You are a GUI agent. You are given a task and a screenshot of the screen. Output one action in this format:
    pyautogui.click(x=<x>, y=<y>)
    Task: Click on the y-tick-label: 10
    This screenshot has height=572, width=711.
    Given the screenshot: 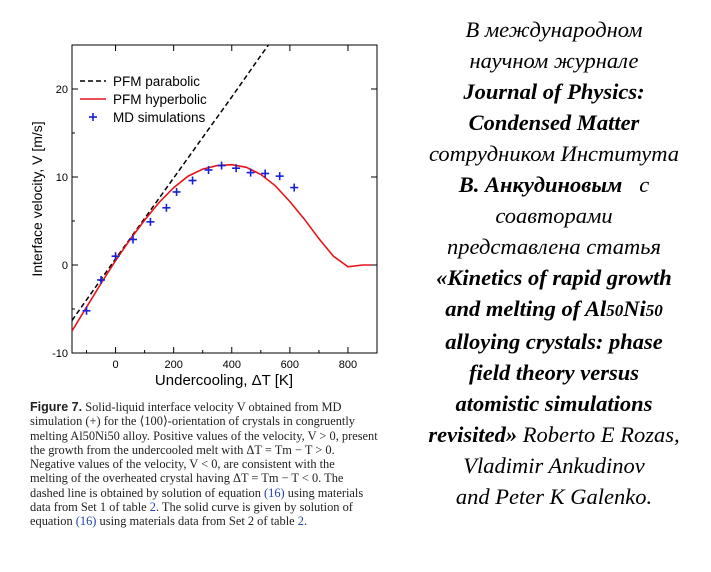 What is the action you would take?
    pyautogui.click(x=62, y=178)
    